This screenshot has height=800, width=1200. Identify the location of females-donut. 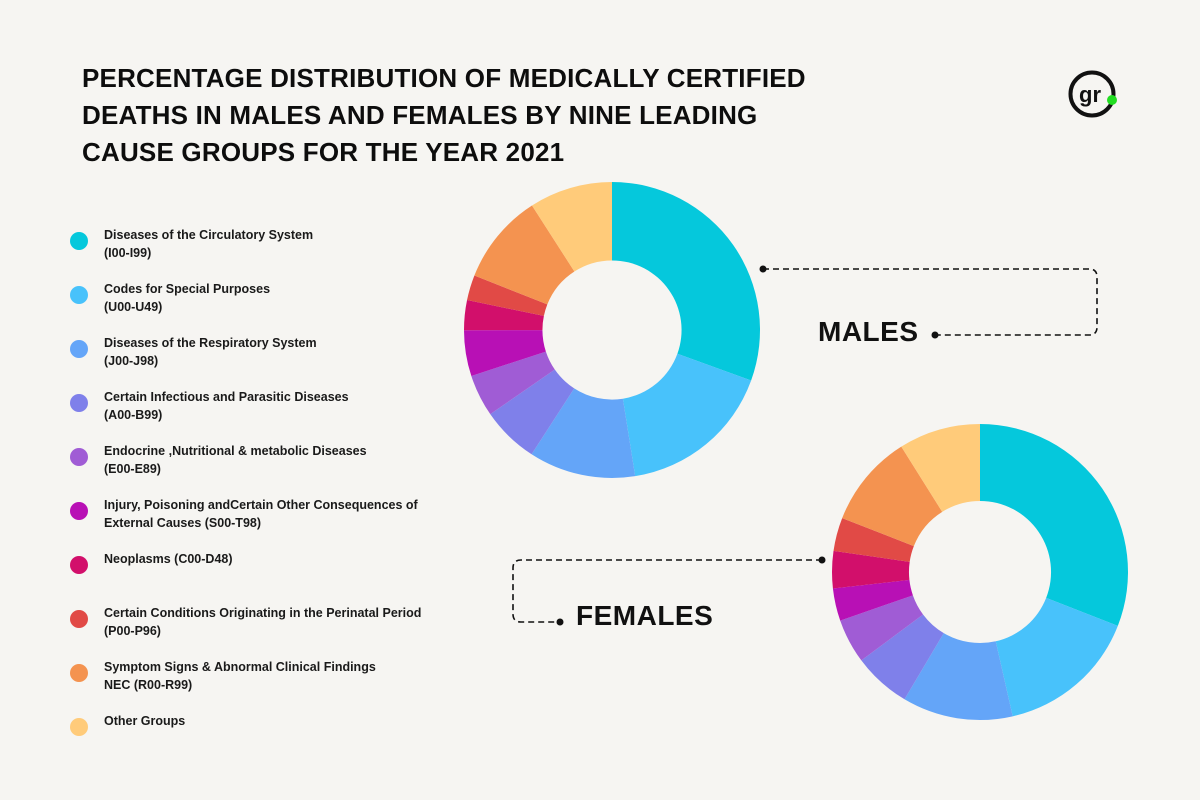
(980, 572).